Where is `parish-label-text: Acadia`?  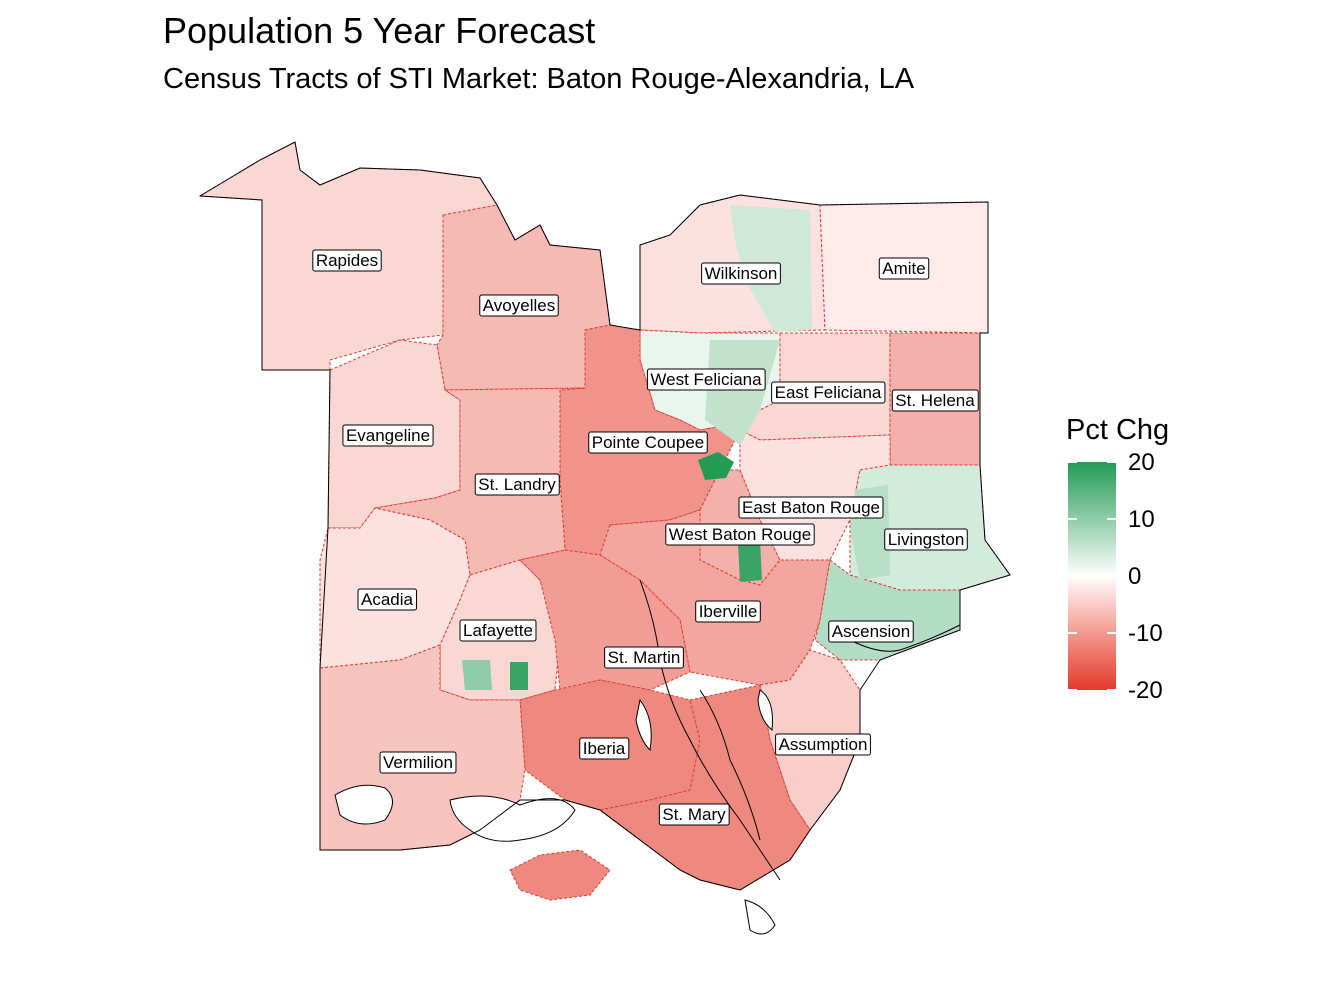
parish-label-text: Acadia is located at coordinates (387, 599).